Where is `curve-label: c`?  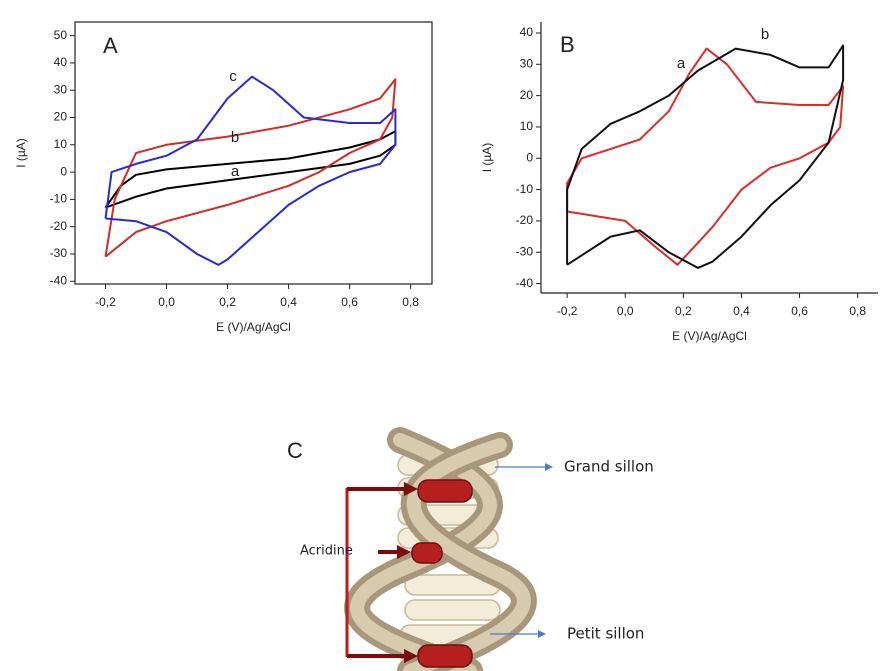
curve-label: c is located at coordinates (233, 76).